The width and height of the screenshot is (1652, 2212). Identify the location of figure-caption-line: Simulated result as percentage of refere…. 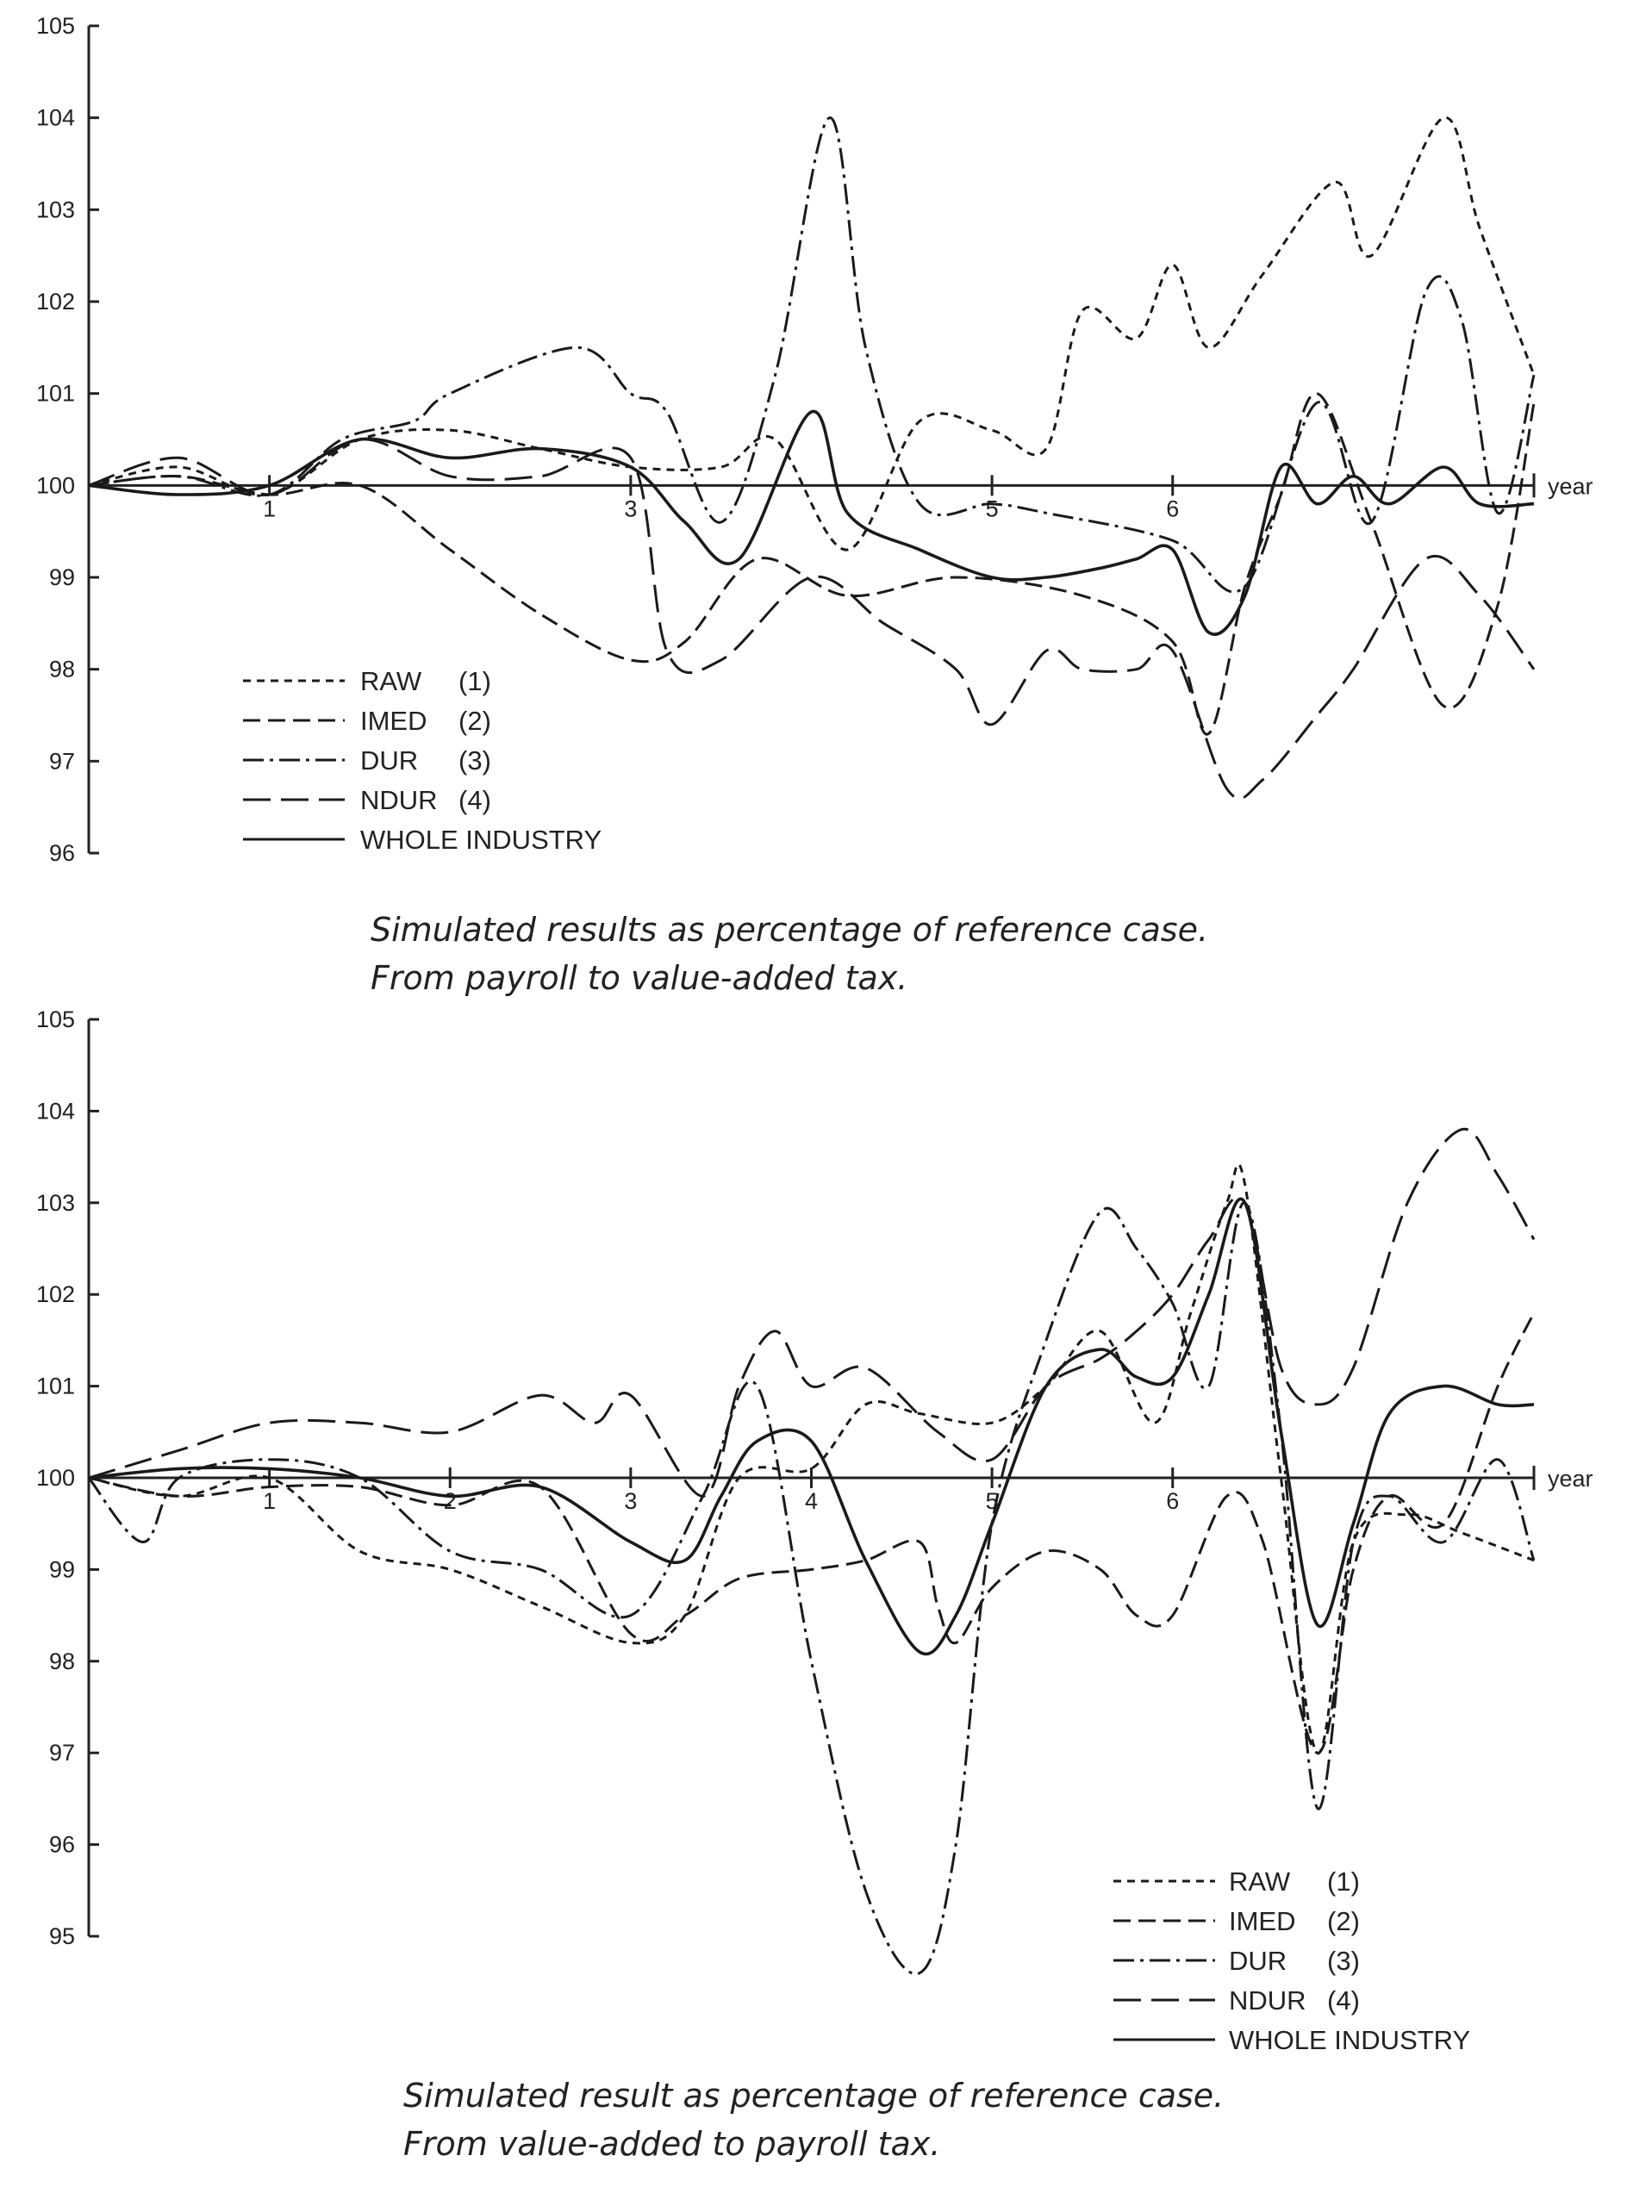
(813, 2096).